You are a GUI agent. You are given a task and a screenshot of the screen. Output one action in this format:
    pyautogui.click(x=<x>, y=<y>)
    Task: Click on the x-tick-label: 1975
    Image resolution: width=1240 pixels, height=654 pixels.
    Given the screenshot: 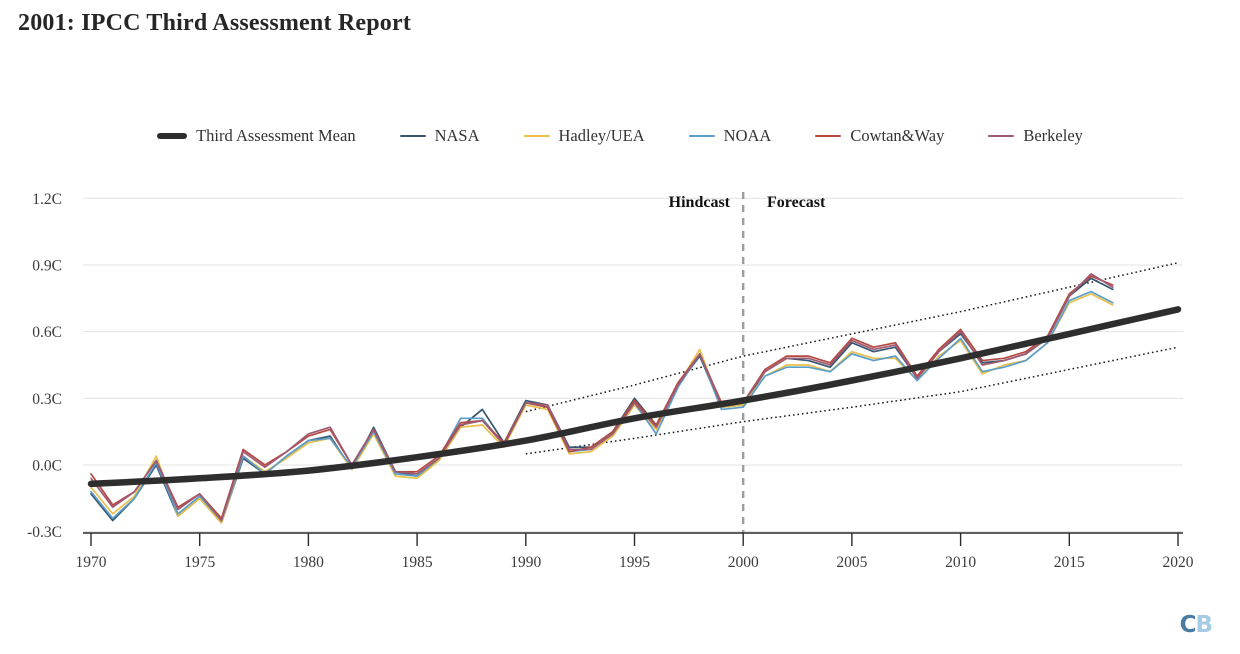 What is the action you would take?
    pyautogui.click(x=199, y=562)
    